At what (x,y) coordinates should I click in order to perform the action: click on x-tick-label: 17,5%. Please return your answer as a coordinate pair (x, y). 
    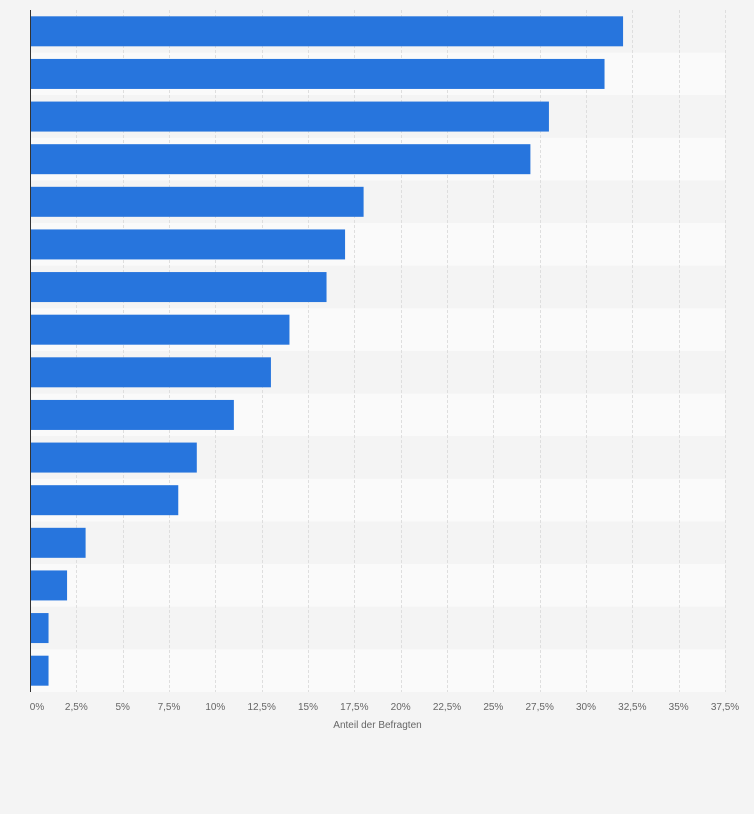
    Looking at the image, I should click on (354, 707).